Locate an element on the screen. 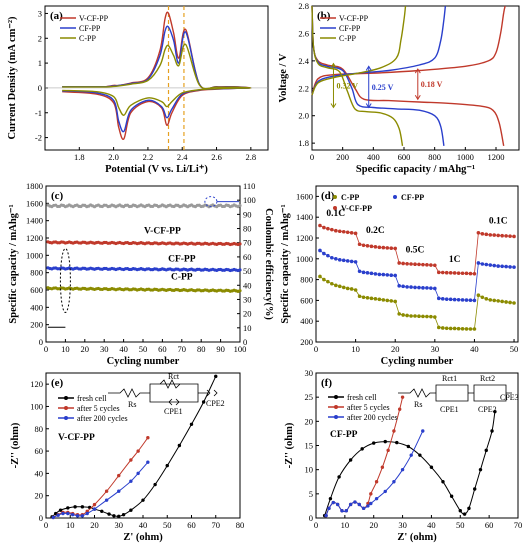 This screenshot has width=529, height=550. x-tick-label: 70 is located at coordinates (216, 525).